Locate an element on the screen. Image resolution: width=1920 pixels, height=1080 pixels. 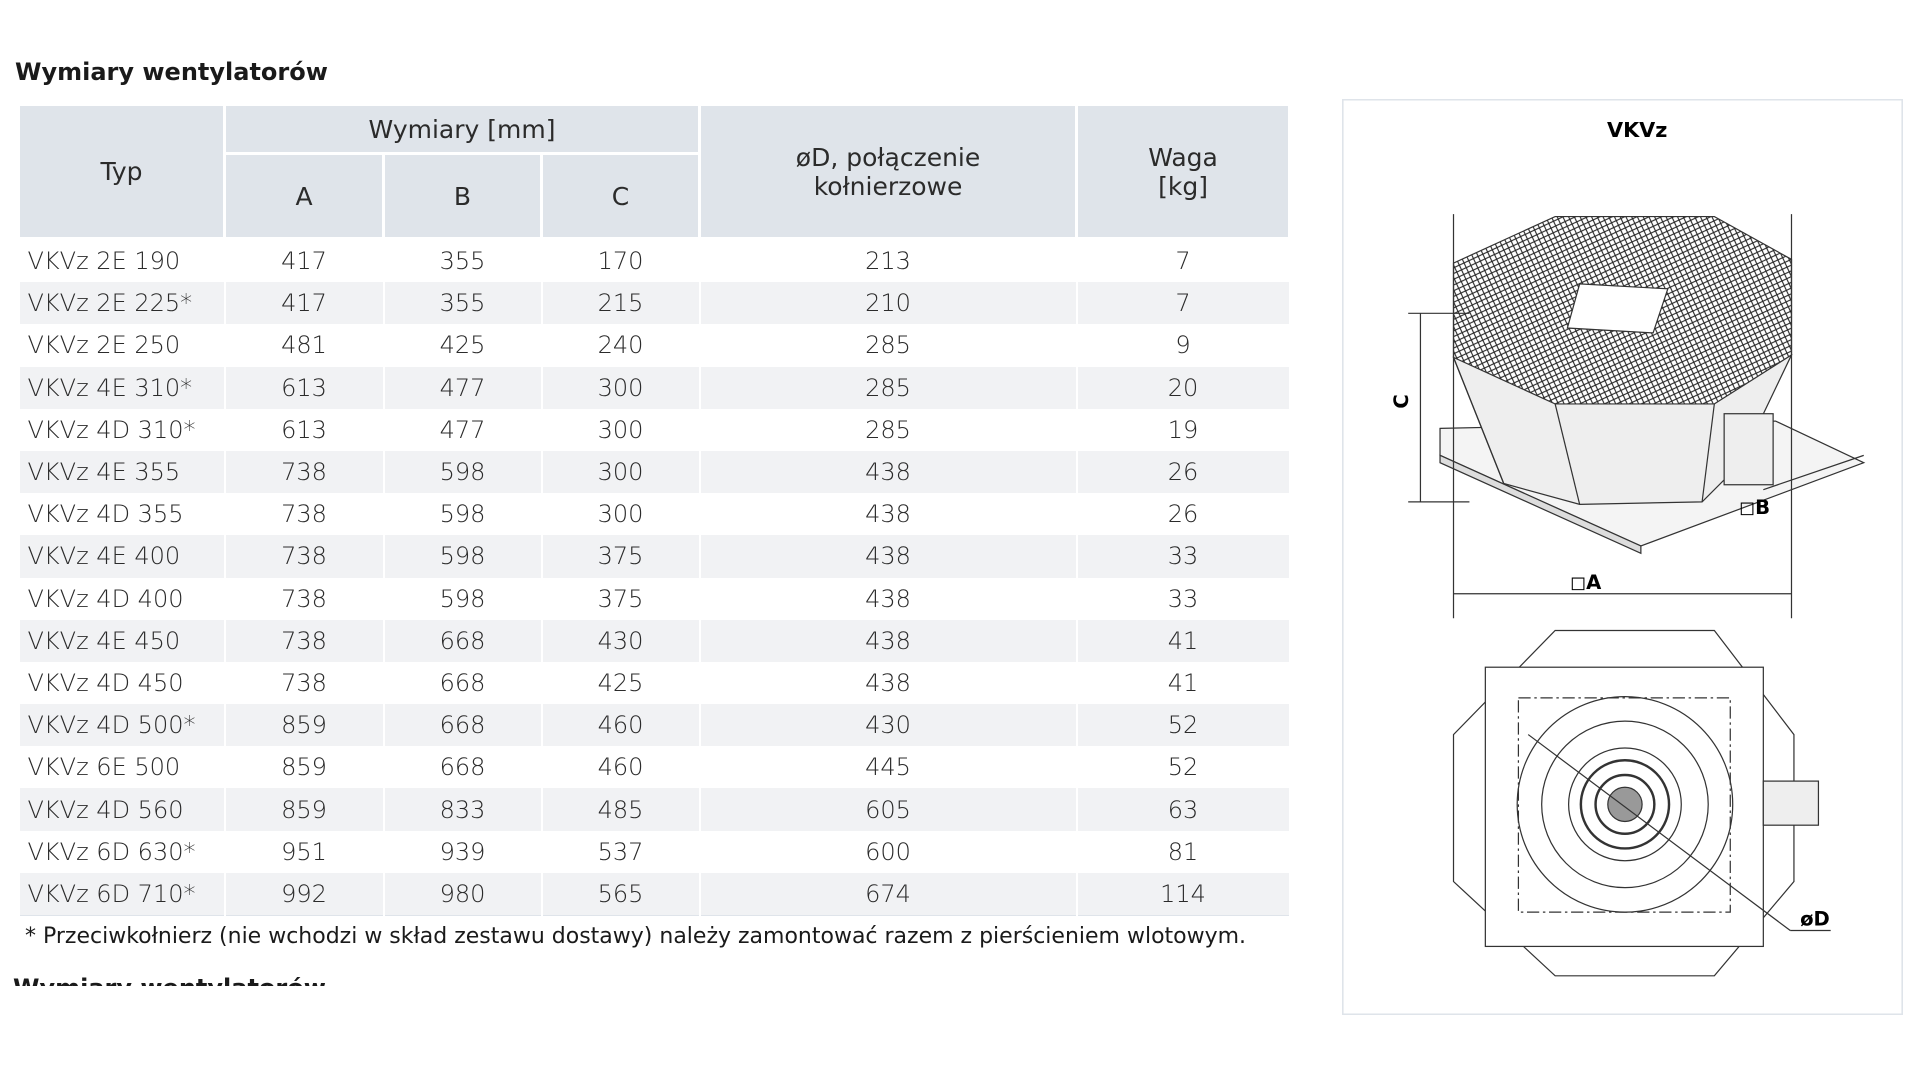
type-cell: VKVz 4D 400 is located at coordinates (121, 598).